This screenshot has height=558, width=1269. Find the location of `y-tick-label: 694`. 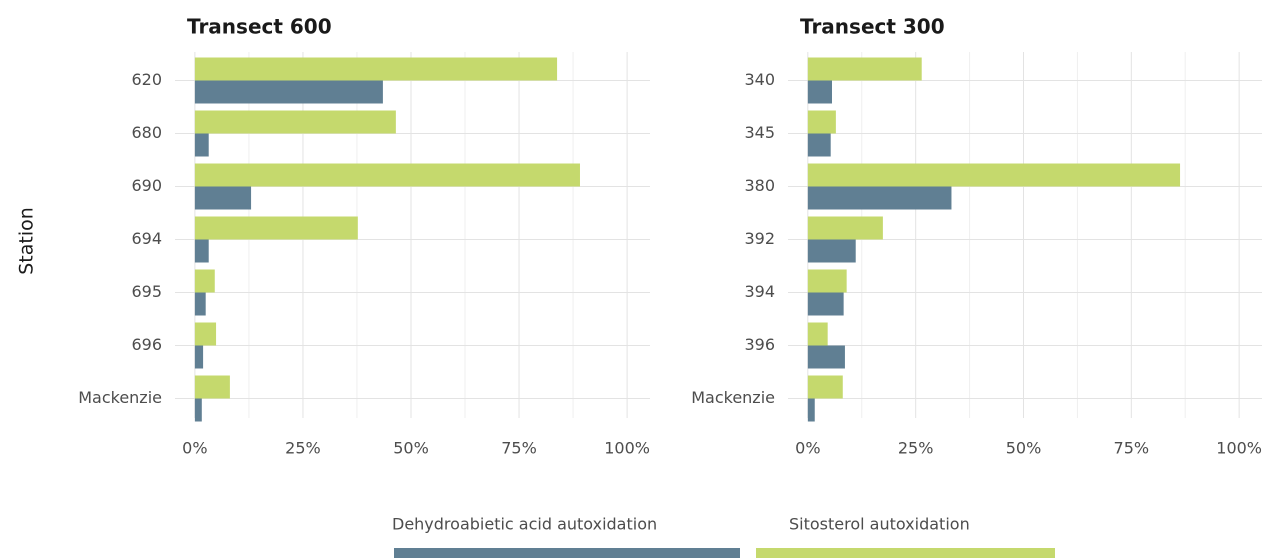

y-tick-label: 694 is located at coordinates (146, 238).